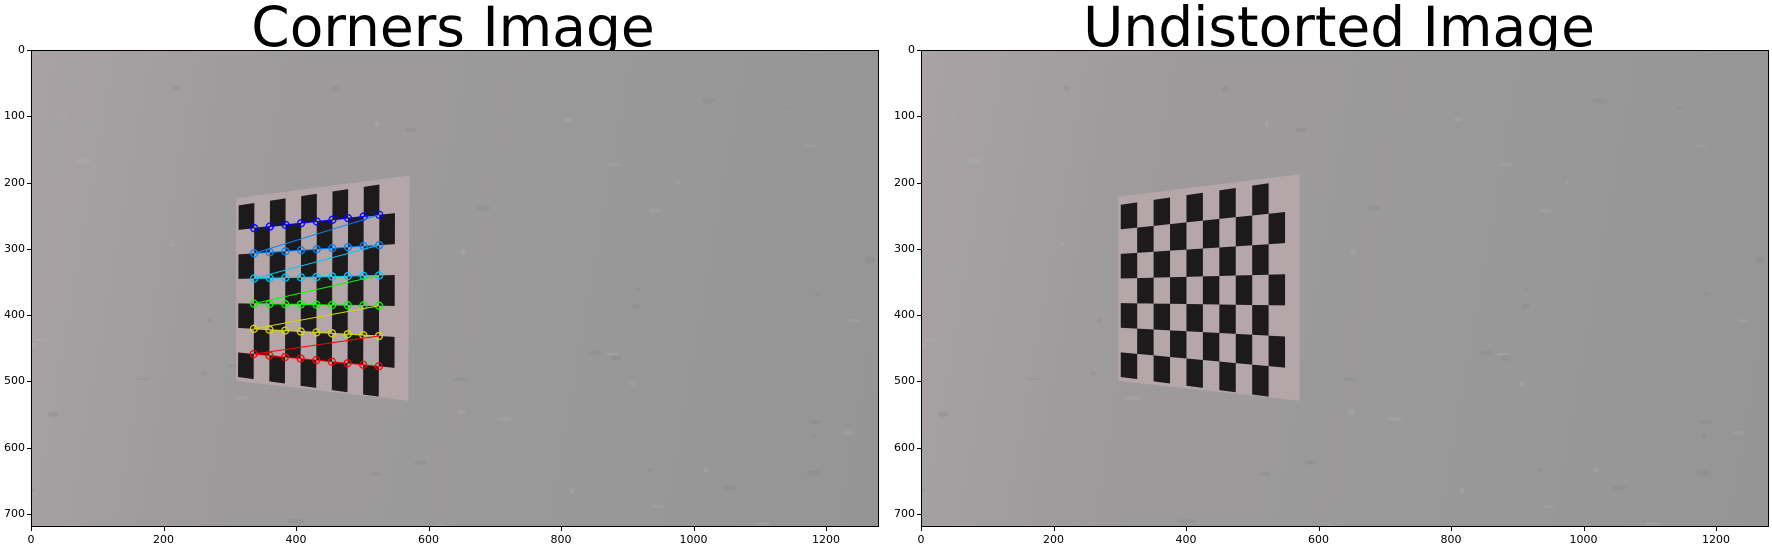  What do you see at coordinates (316, 290) in the screenshot?
I see `detected-corners` at bounding box center [316, 290].